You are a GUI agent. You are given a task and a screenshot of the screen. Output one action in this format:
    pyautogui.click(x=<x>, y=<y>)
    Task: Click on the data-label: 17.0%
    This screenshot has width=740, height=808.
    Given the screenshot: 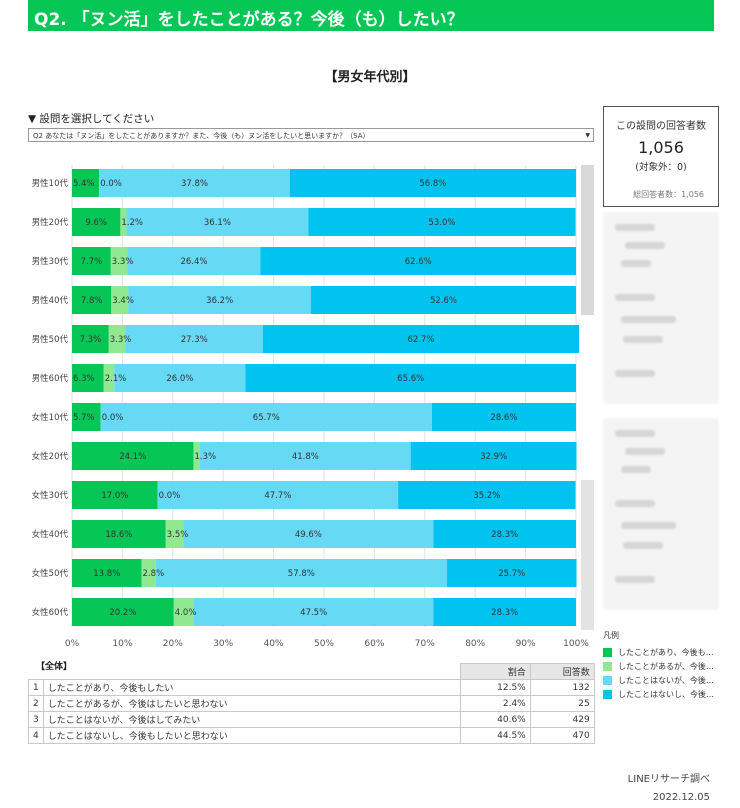 What is the action you would take?
    pyautogui.click(x=114, y=496)
    